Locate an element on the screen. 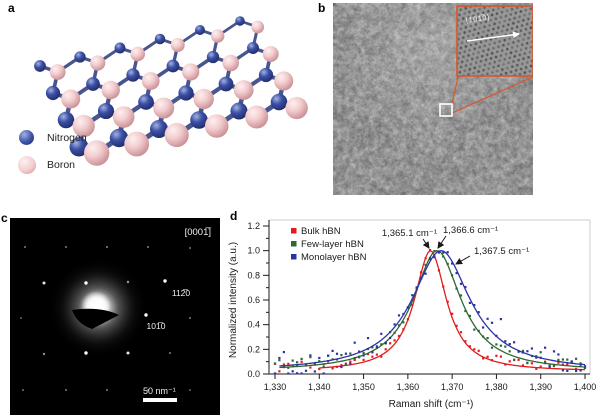  x-tick-label: 1,340 is located at coordinates (319, 387).